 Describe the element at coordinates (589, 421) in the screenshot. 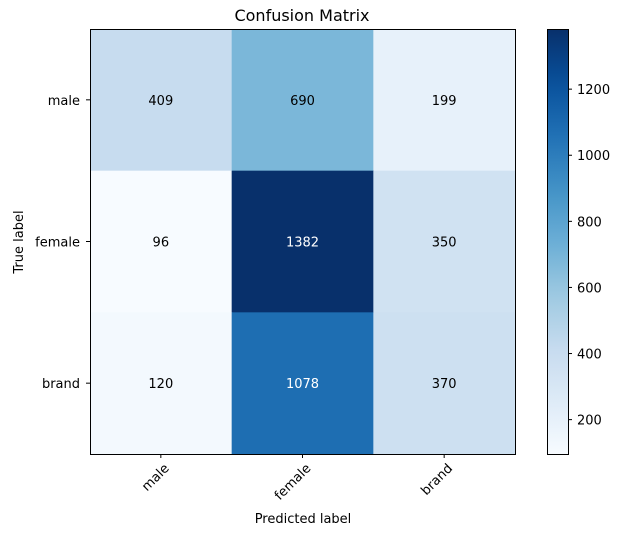

I see `colorbar-tick-label: 200` at that location.